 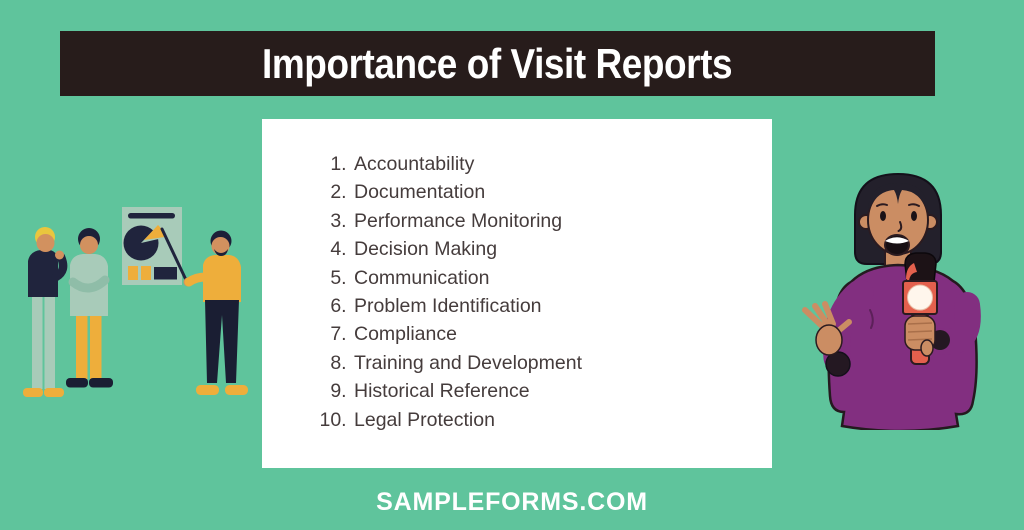 What do you see at coordinates (562, 420) in the screenshot?
I see `list-item: Legal Protection` at bounding box center [562, 420].